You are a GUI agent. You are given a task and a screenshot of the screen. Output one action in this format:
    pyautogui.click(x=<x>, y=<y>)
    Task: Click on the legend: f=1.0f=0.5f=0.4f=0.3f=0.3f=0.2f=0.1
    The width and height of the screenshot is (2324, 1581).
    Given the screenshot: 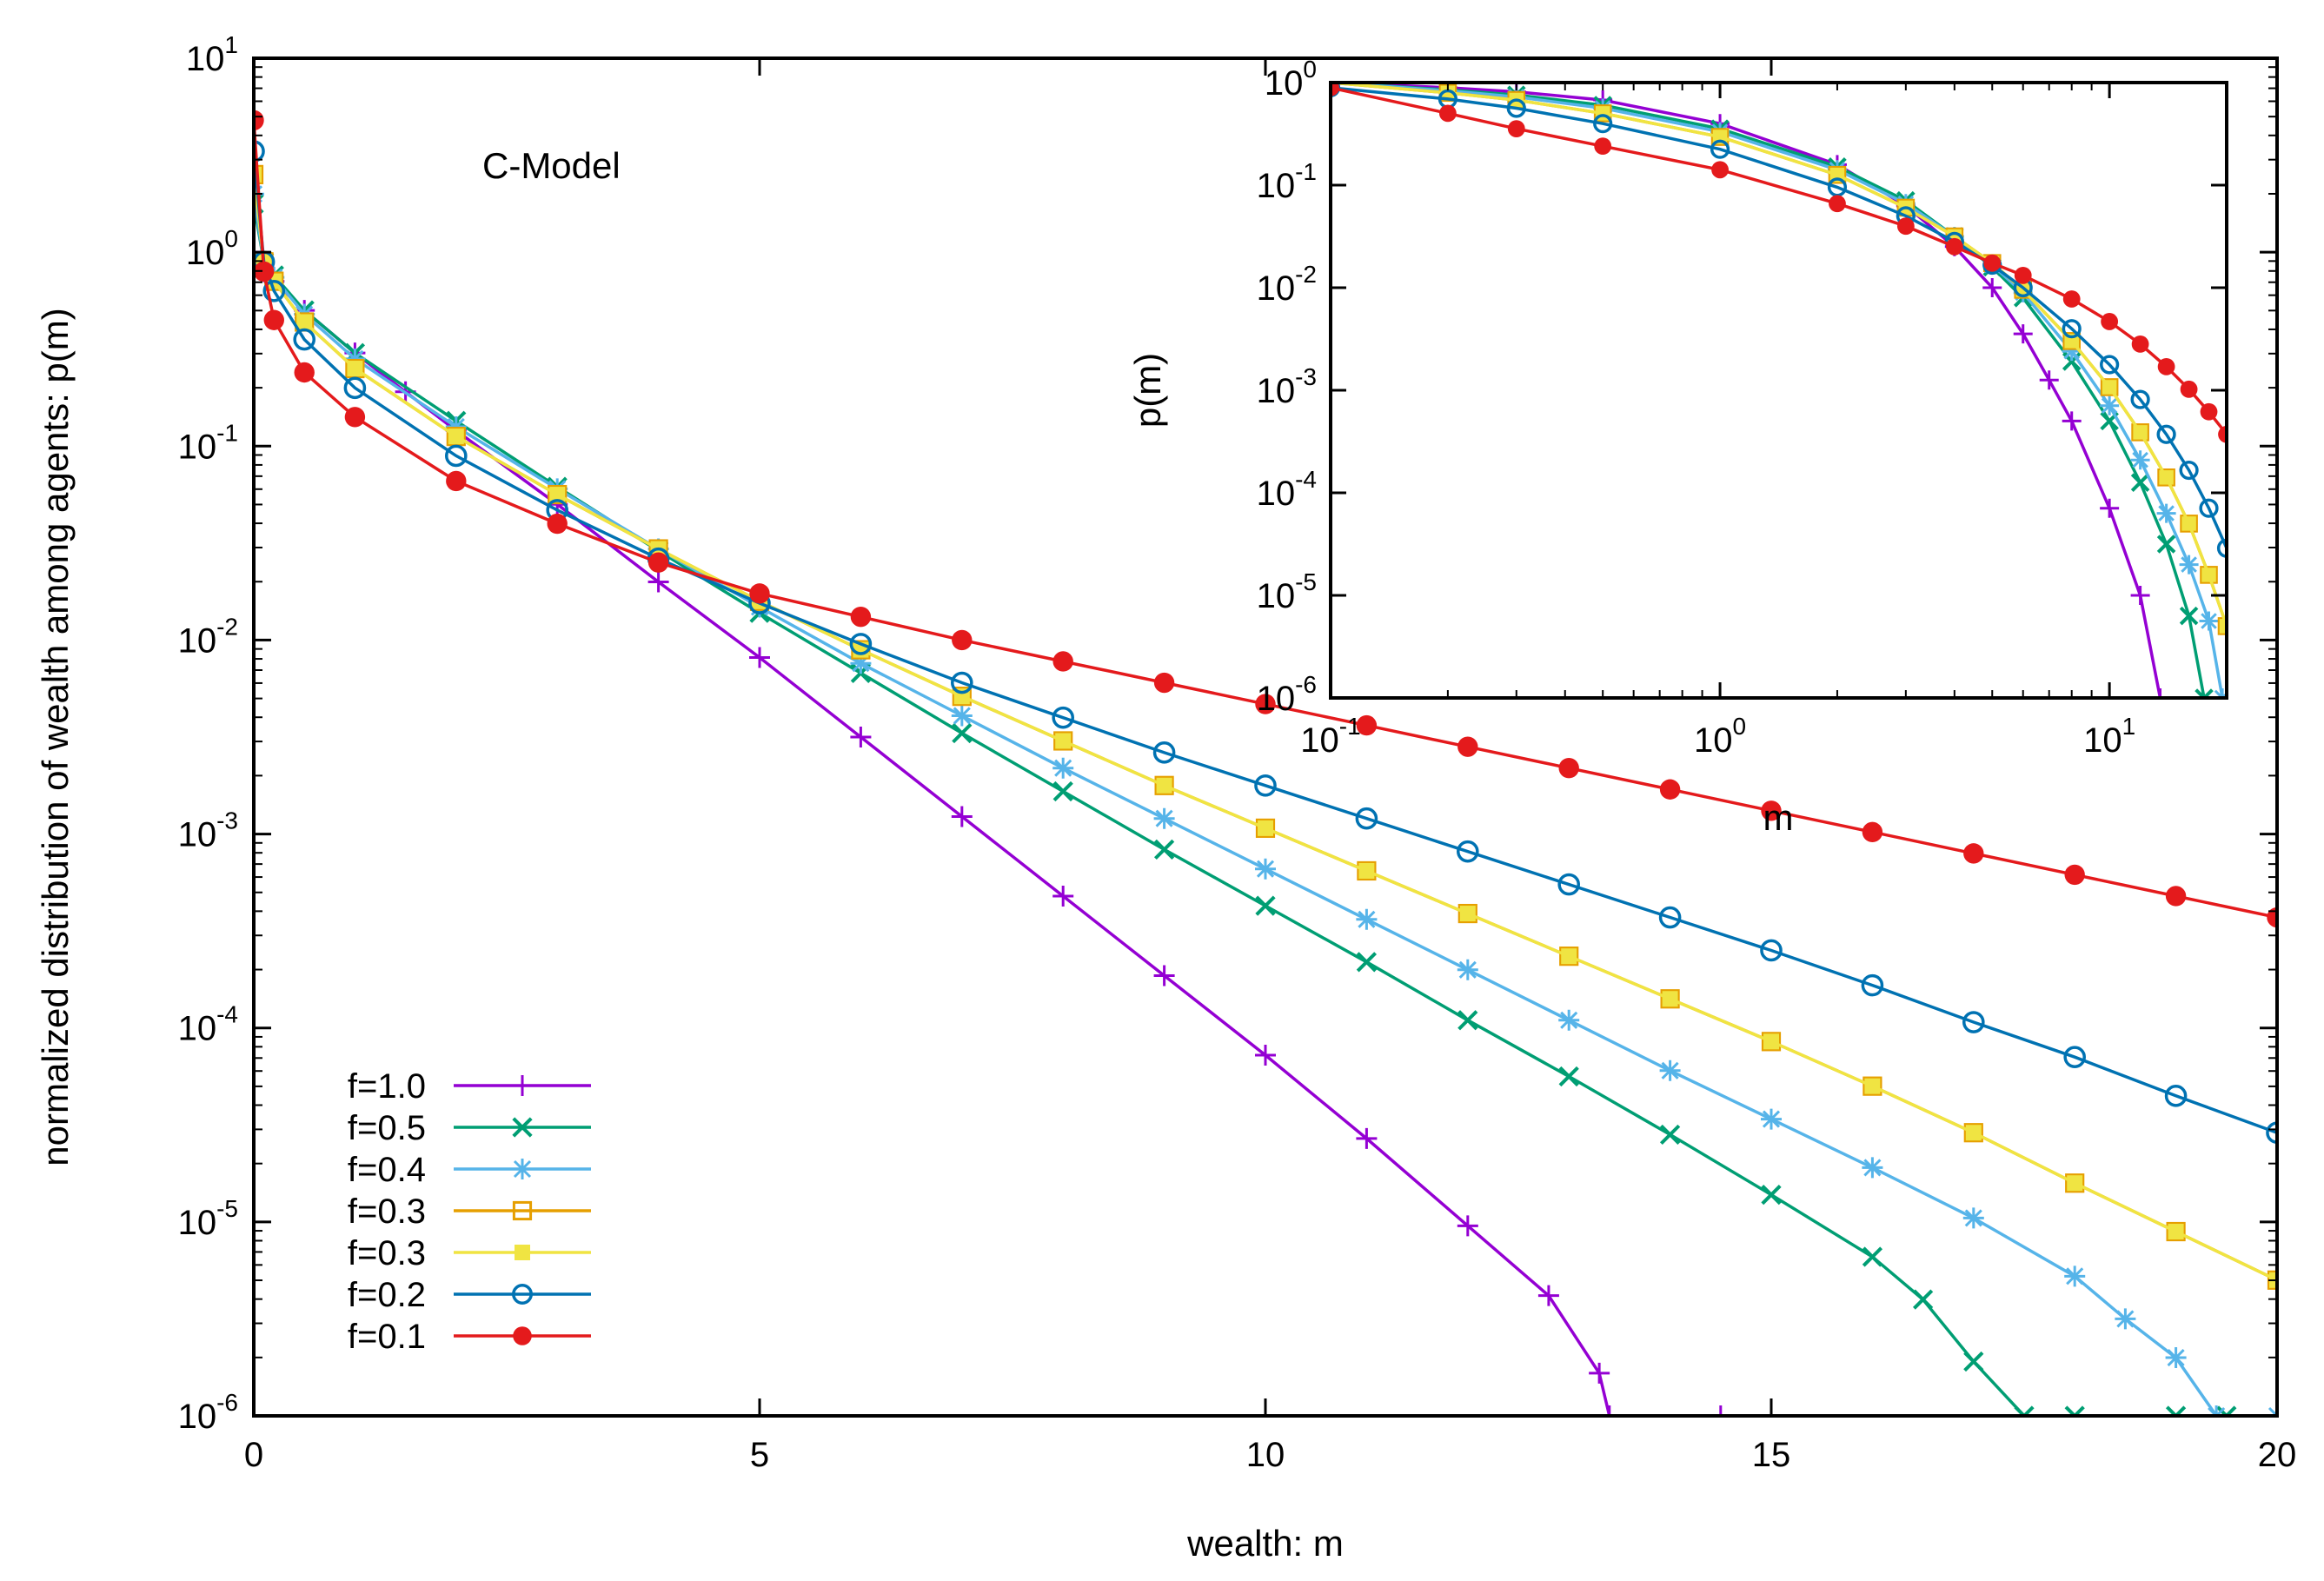 What is the action you would take?
    pyautogui.click(x=470, y=1211)
    